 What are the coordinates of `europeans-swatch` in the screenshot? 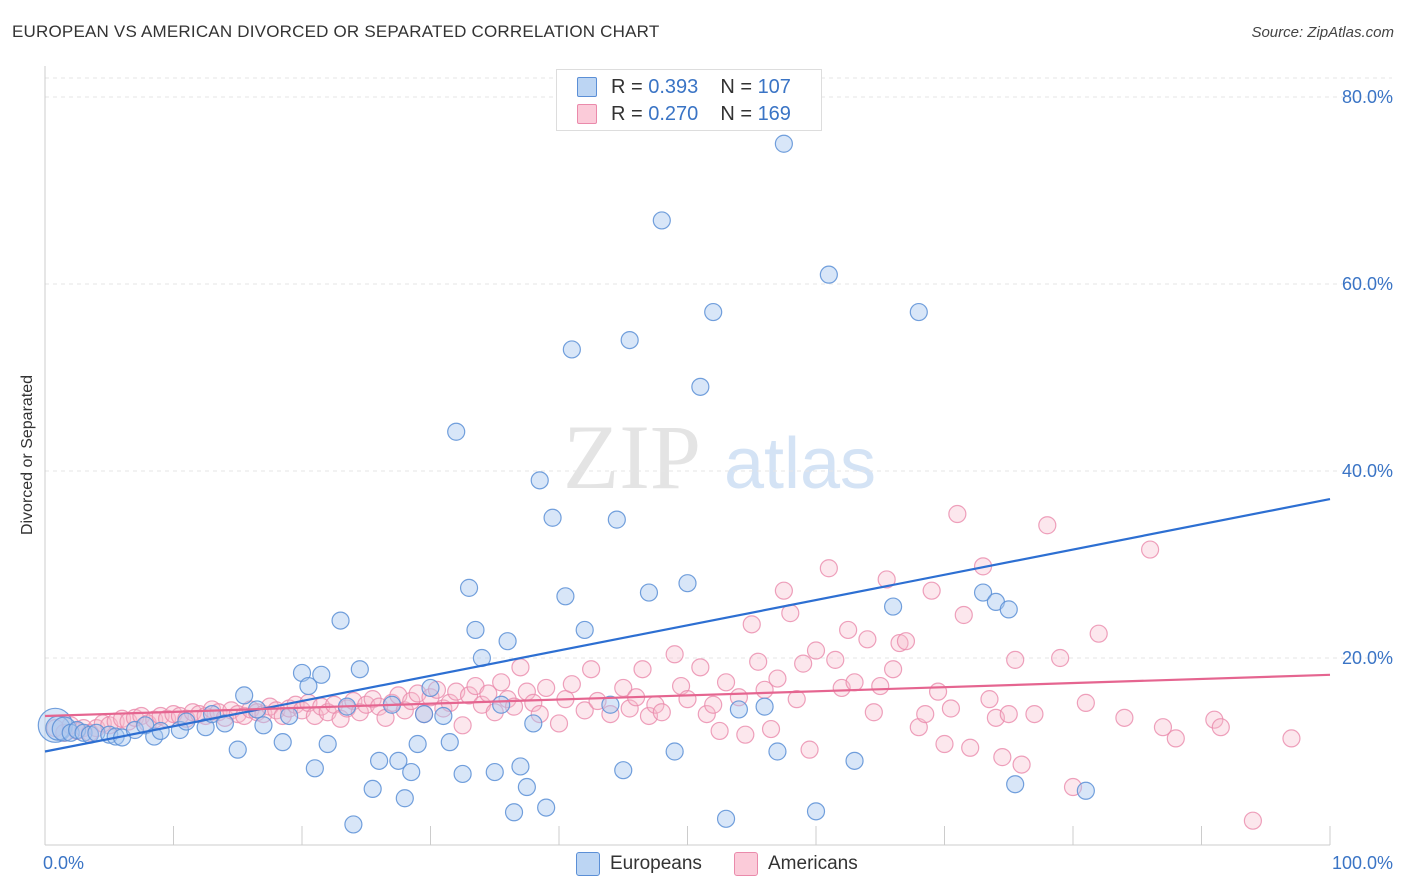 It's located at (587, 87).